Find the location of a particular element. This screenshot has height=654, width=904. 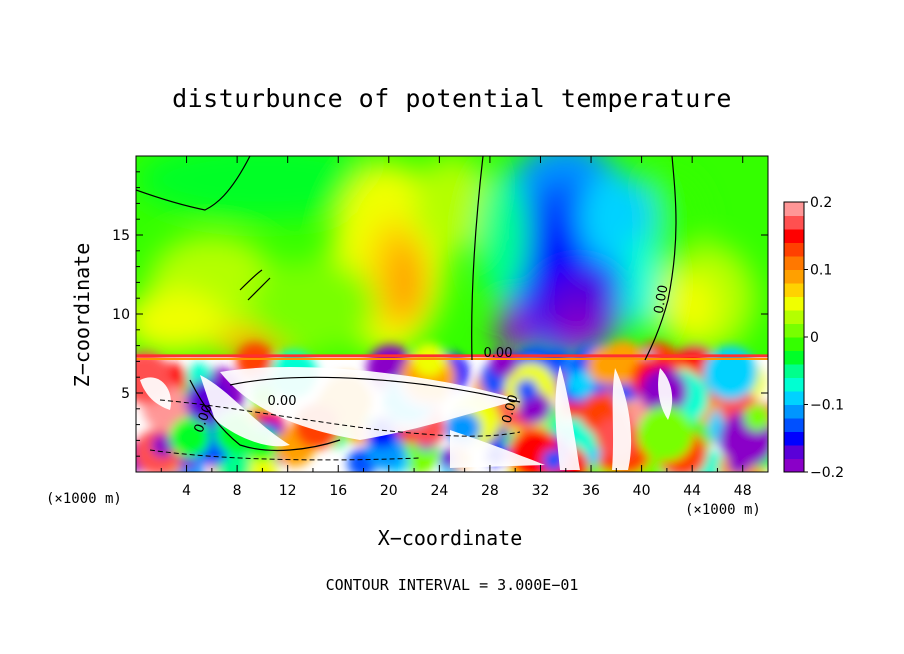

x-axis-label: X−coordinate is located at coordinates (450, 538).